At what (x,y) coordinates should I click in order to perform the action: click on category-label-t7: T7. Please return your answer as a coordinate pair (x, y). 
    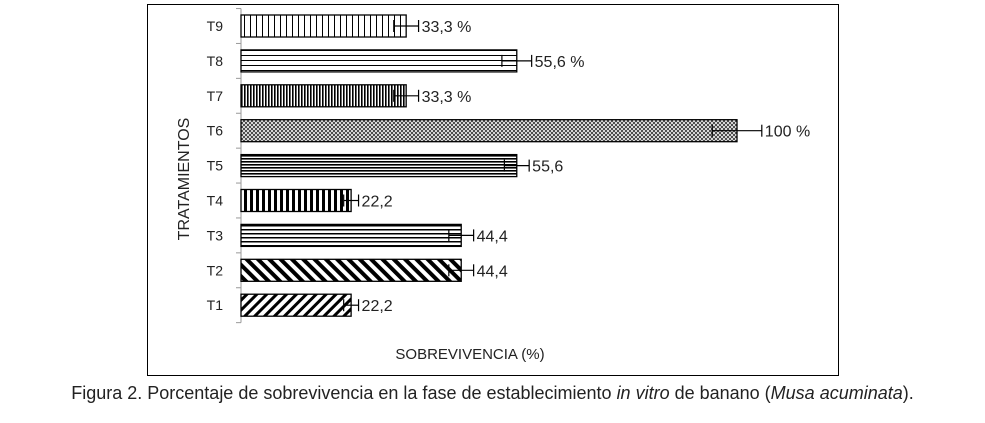
    Looking at the image, I should click on (215, 96).